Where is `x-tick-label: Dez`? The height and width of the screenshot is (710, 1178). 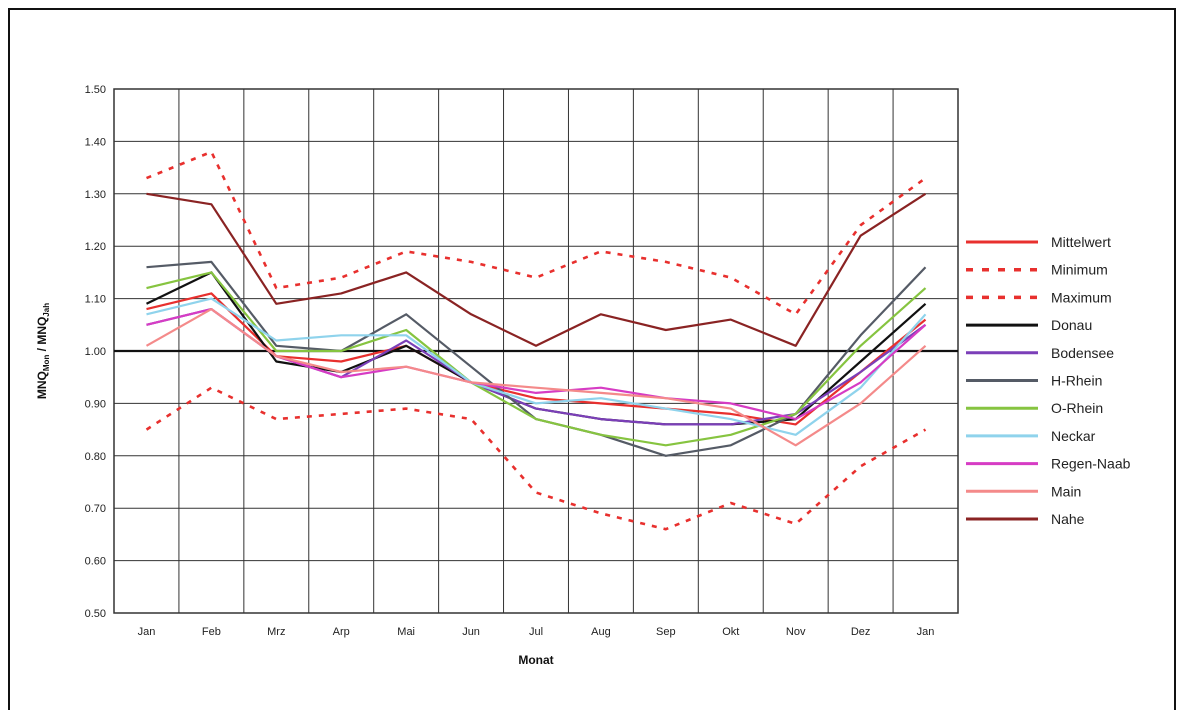 x-tick-label: Dez is located at coordinates (861, 632).